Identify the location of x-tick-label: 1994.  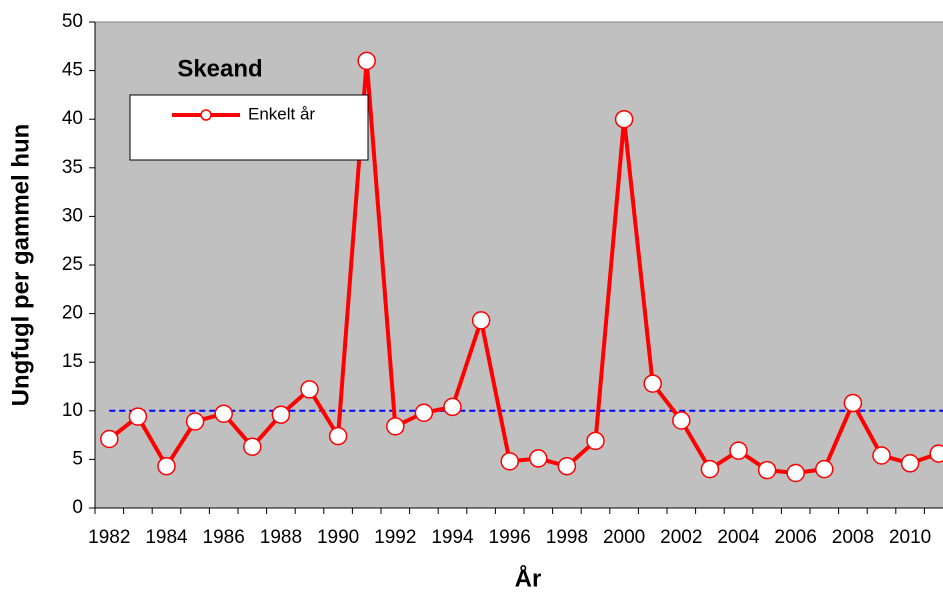
(452, 537).